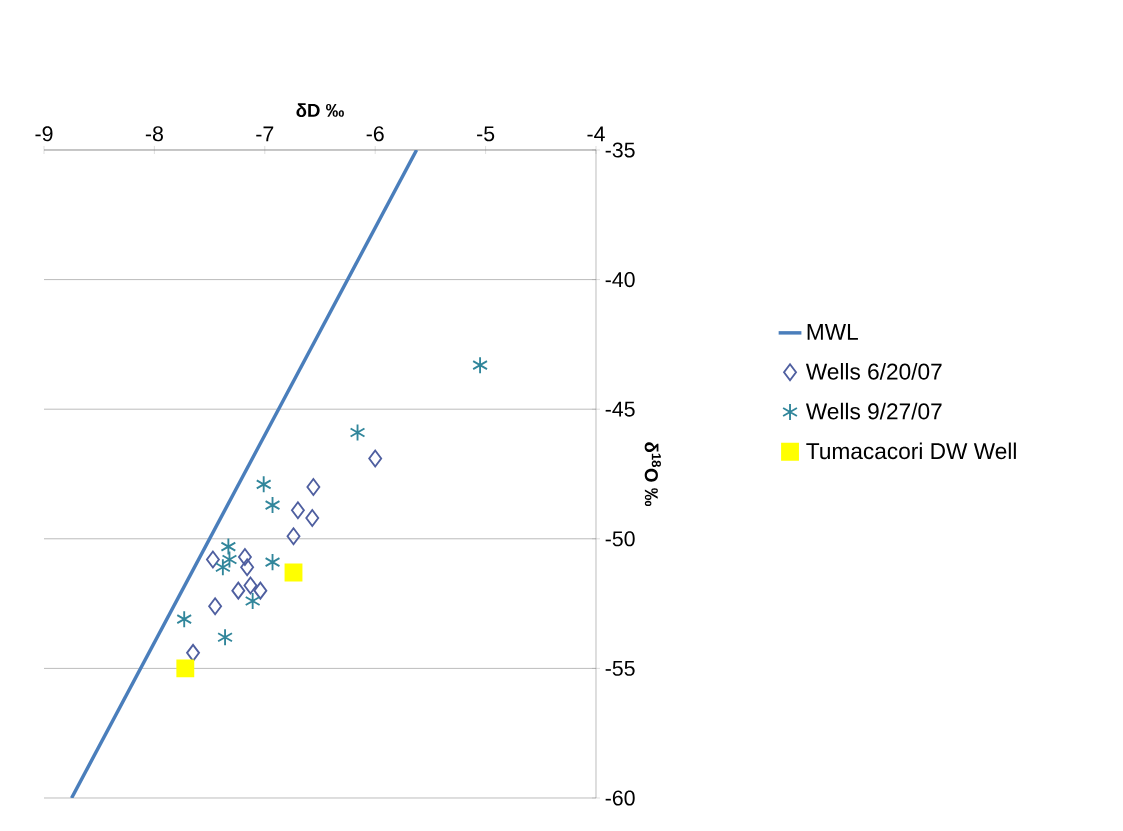 The width and height of the screenshot is (1123, 831). What do you see at coordinates (620, 798) in the screenshot?
I see `y-tick-label: -60` at bounding box center [620, 798].